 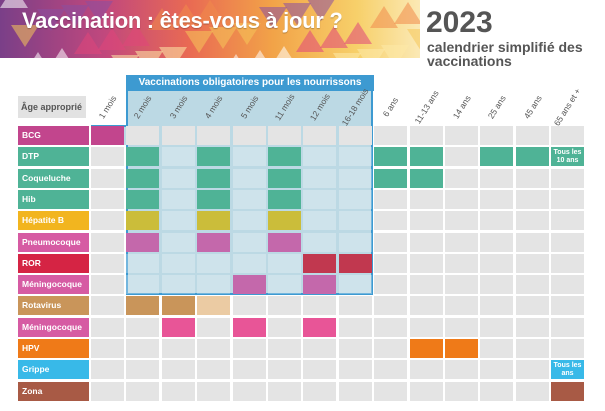 I want to click on column-header: 16-18 mois, so click(x=355, y=107).